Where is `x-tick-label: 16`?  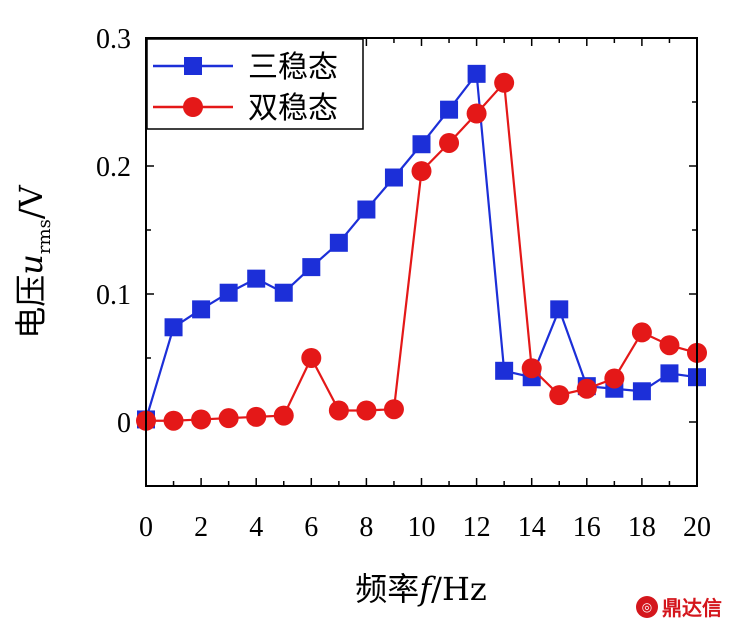
x-tick-label: 16 is located at coordinates (587, 527).